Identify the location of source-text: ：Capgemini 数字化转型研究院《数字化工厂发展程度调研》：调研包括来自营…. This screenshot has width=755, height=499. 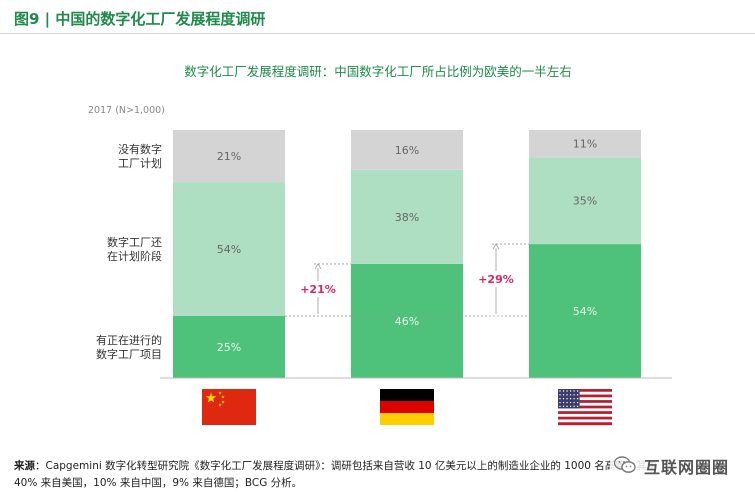
(346, 466).